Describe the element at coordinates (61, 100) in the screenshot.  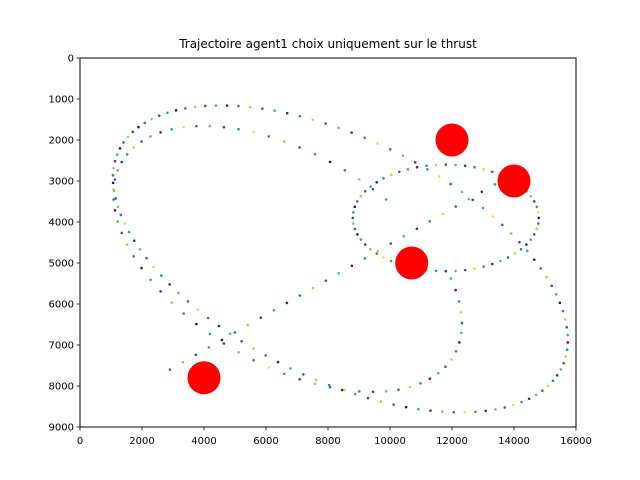
I see `y-tick-label: 1000` at that location.